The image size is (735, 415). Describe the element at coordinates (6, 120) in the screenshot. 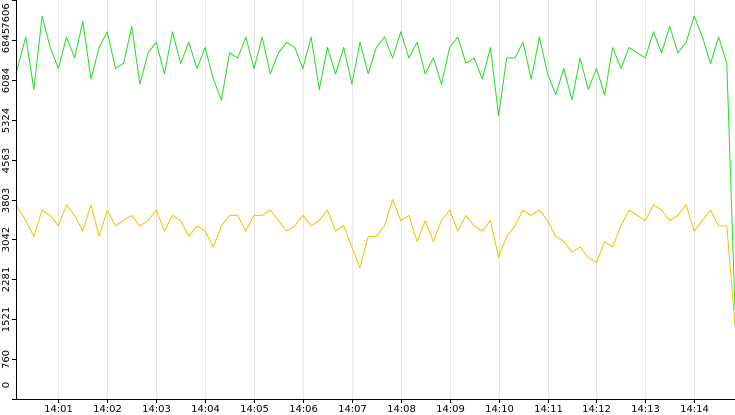

I see `y-tick-label: 5324` at that location.